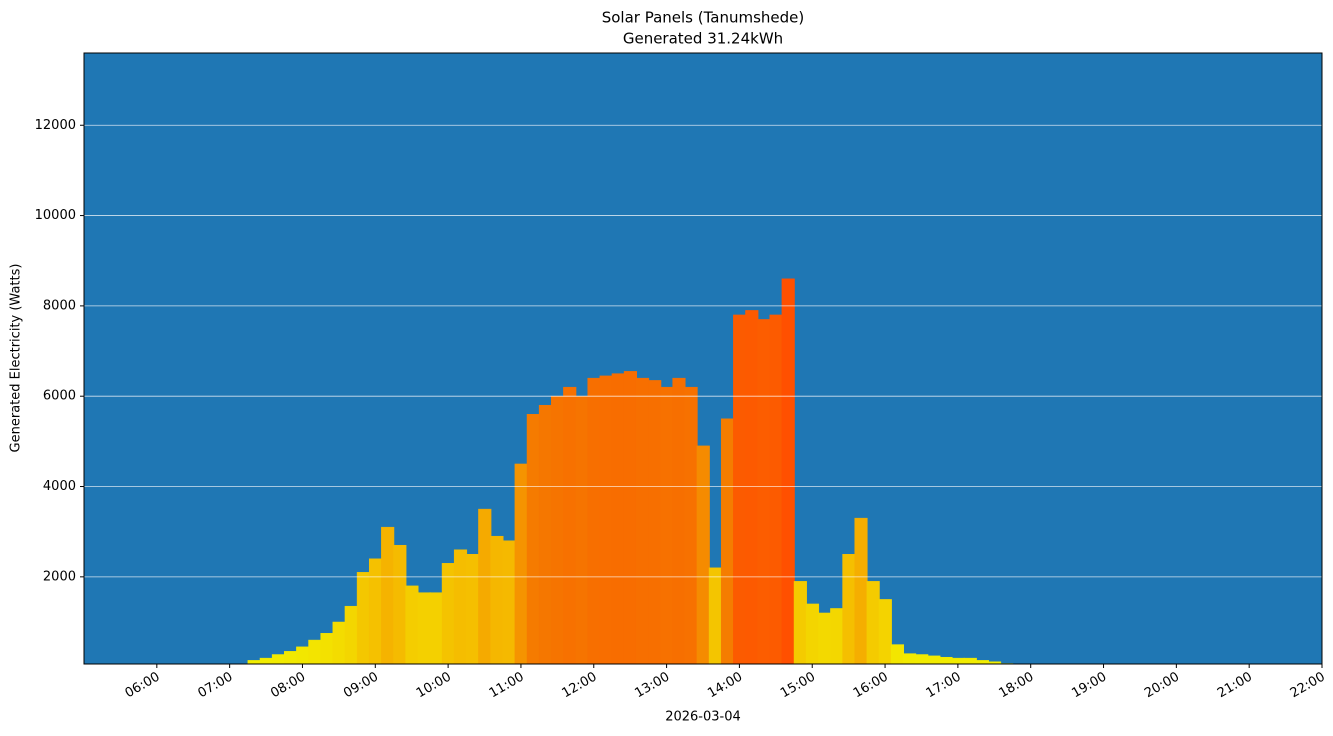 Image resolution: width=1333 pixels, height=736 pixels. Describe the element at coordinates (725, 686) in the screenshot. I see `x-tick-label: 14:00` at that location.